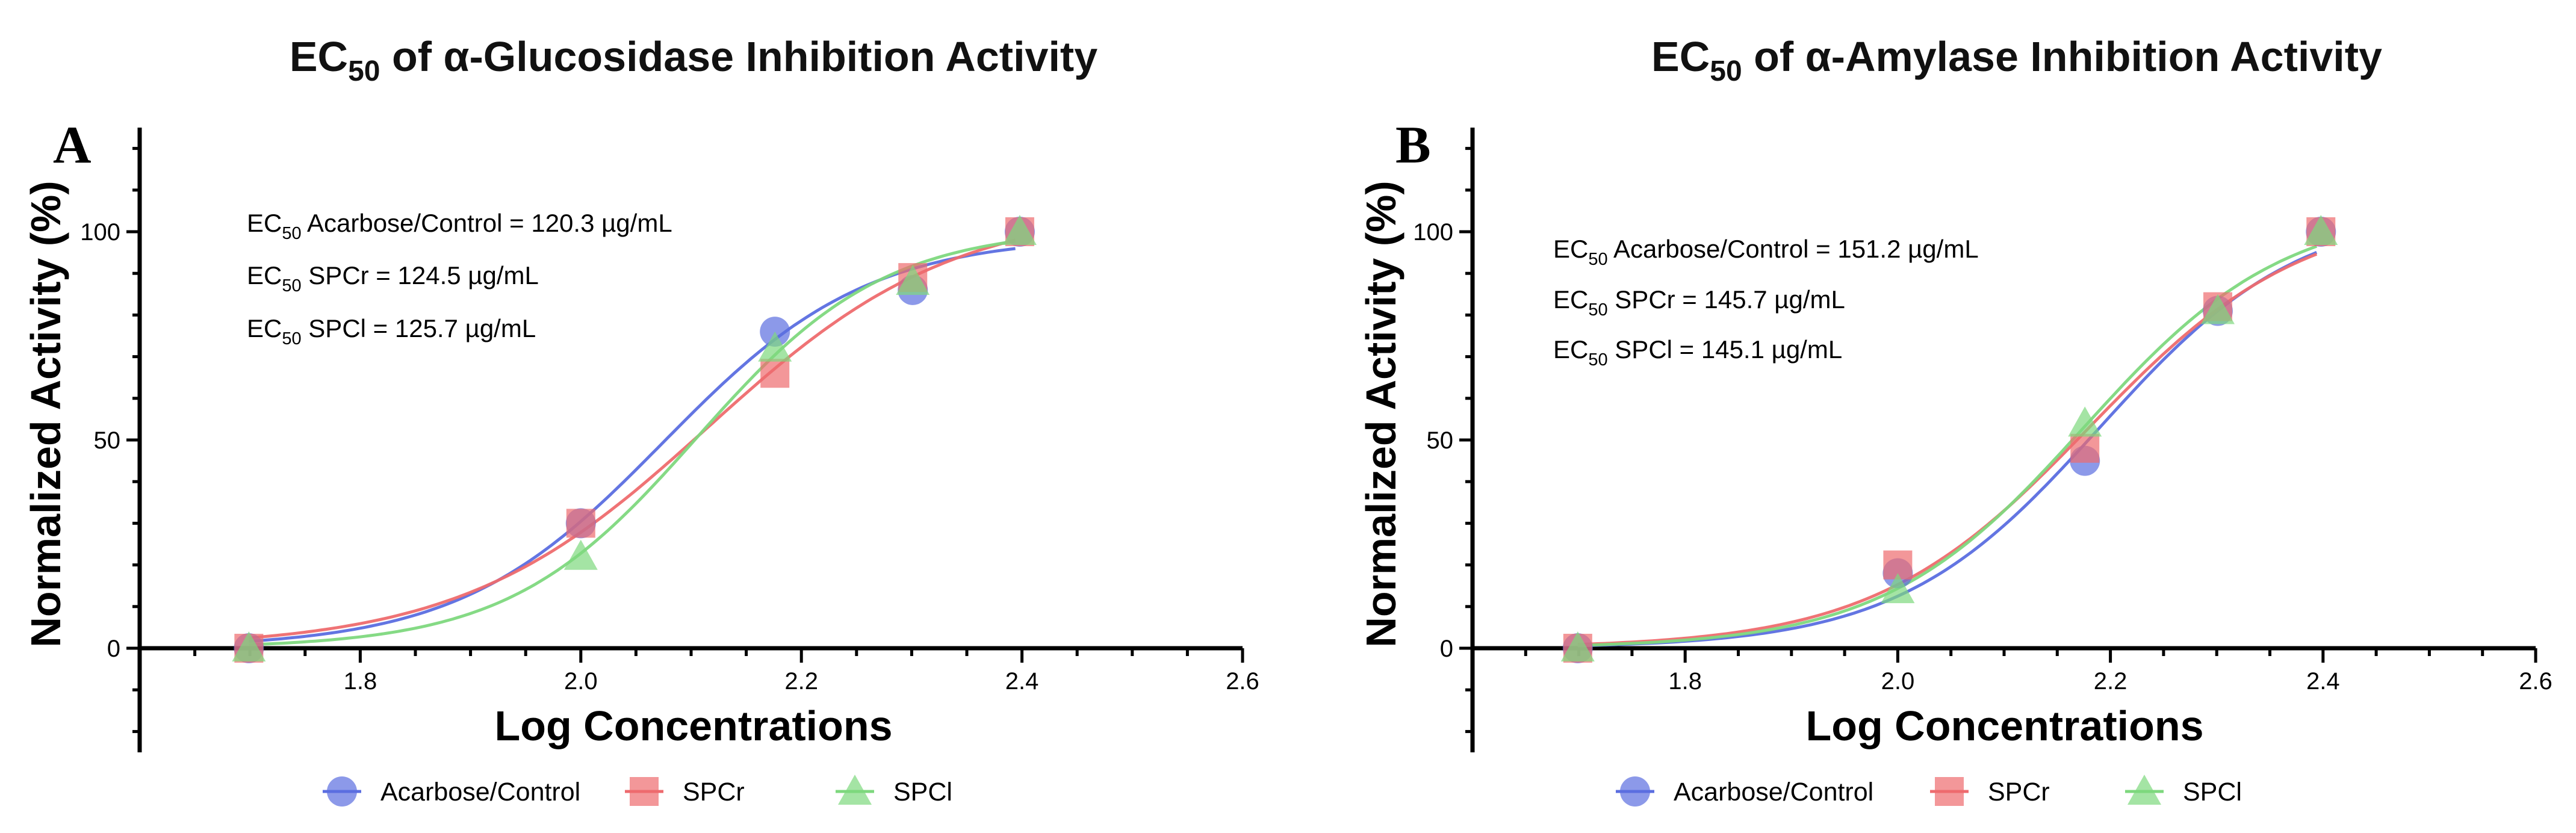 This screenshot has height=833, width=2576. What do you see at coordinates (459, 226) in the screenshot?
I see `ec50-annotation: EC50 Acarbose/Control = 120.3 µg/mL` at bounding box center [459, 226].